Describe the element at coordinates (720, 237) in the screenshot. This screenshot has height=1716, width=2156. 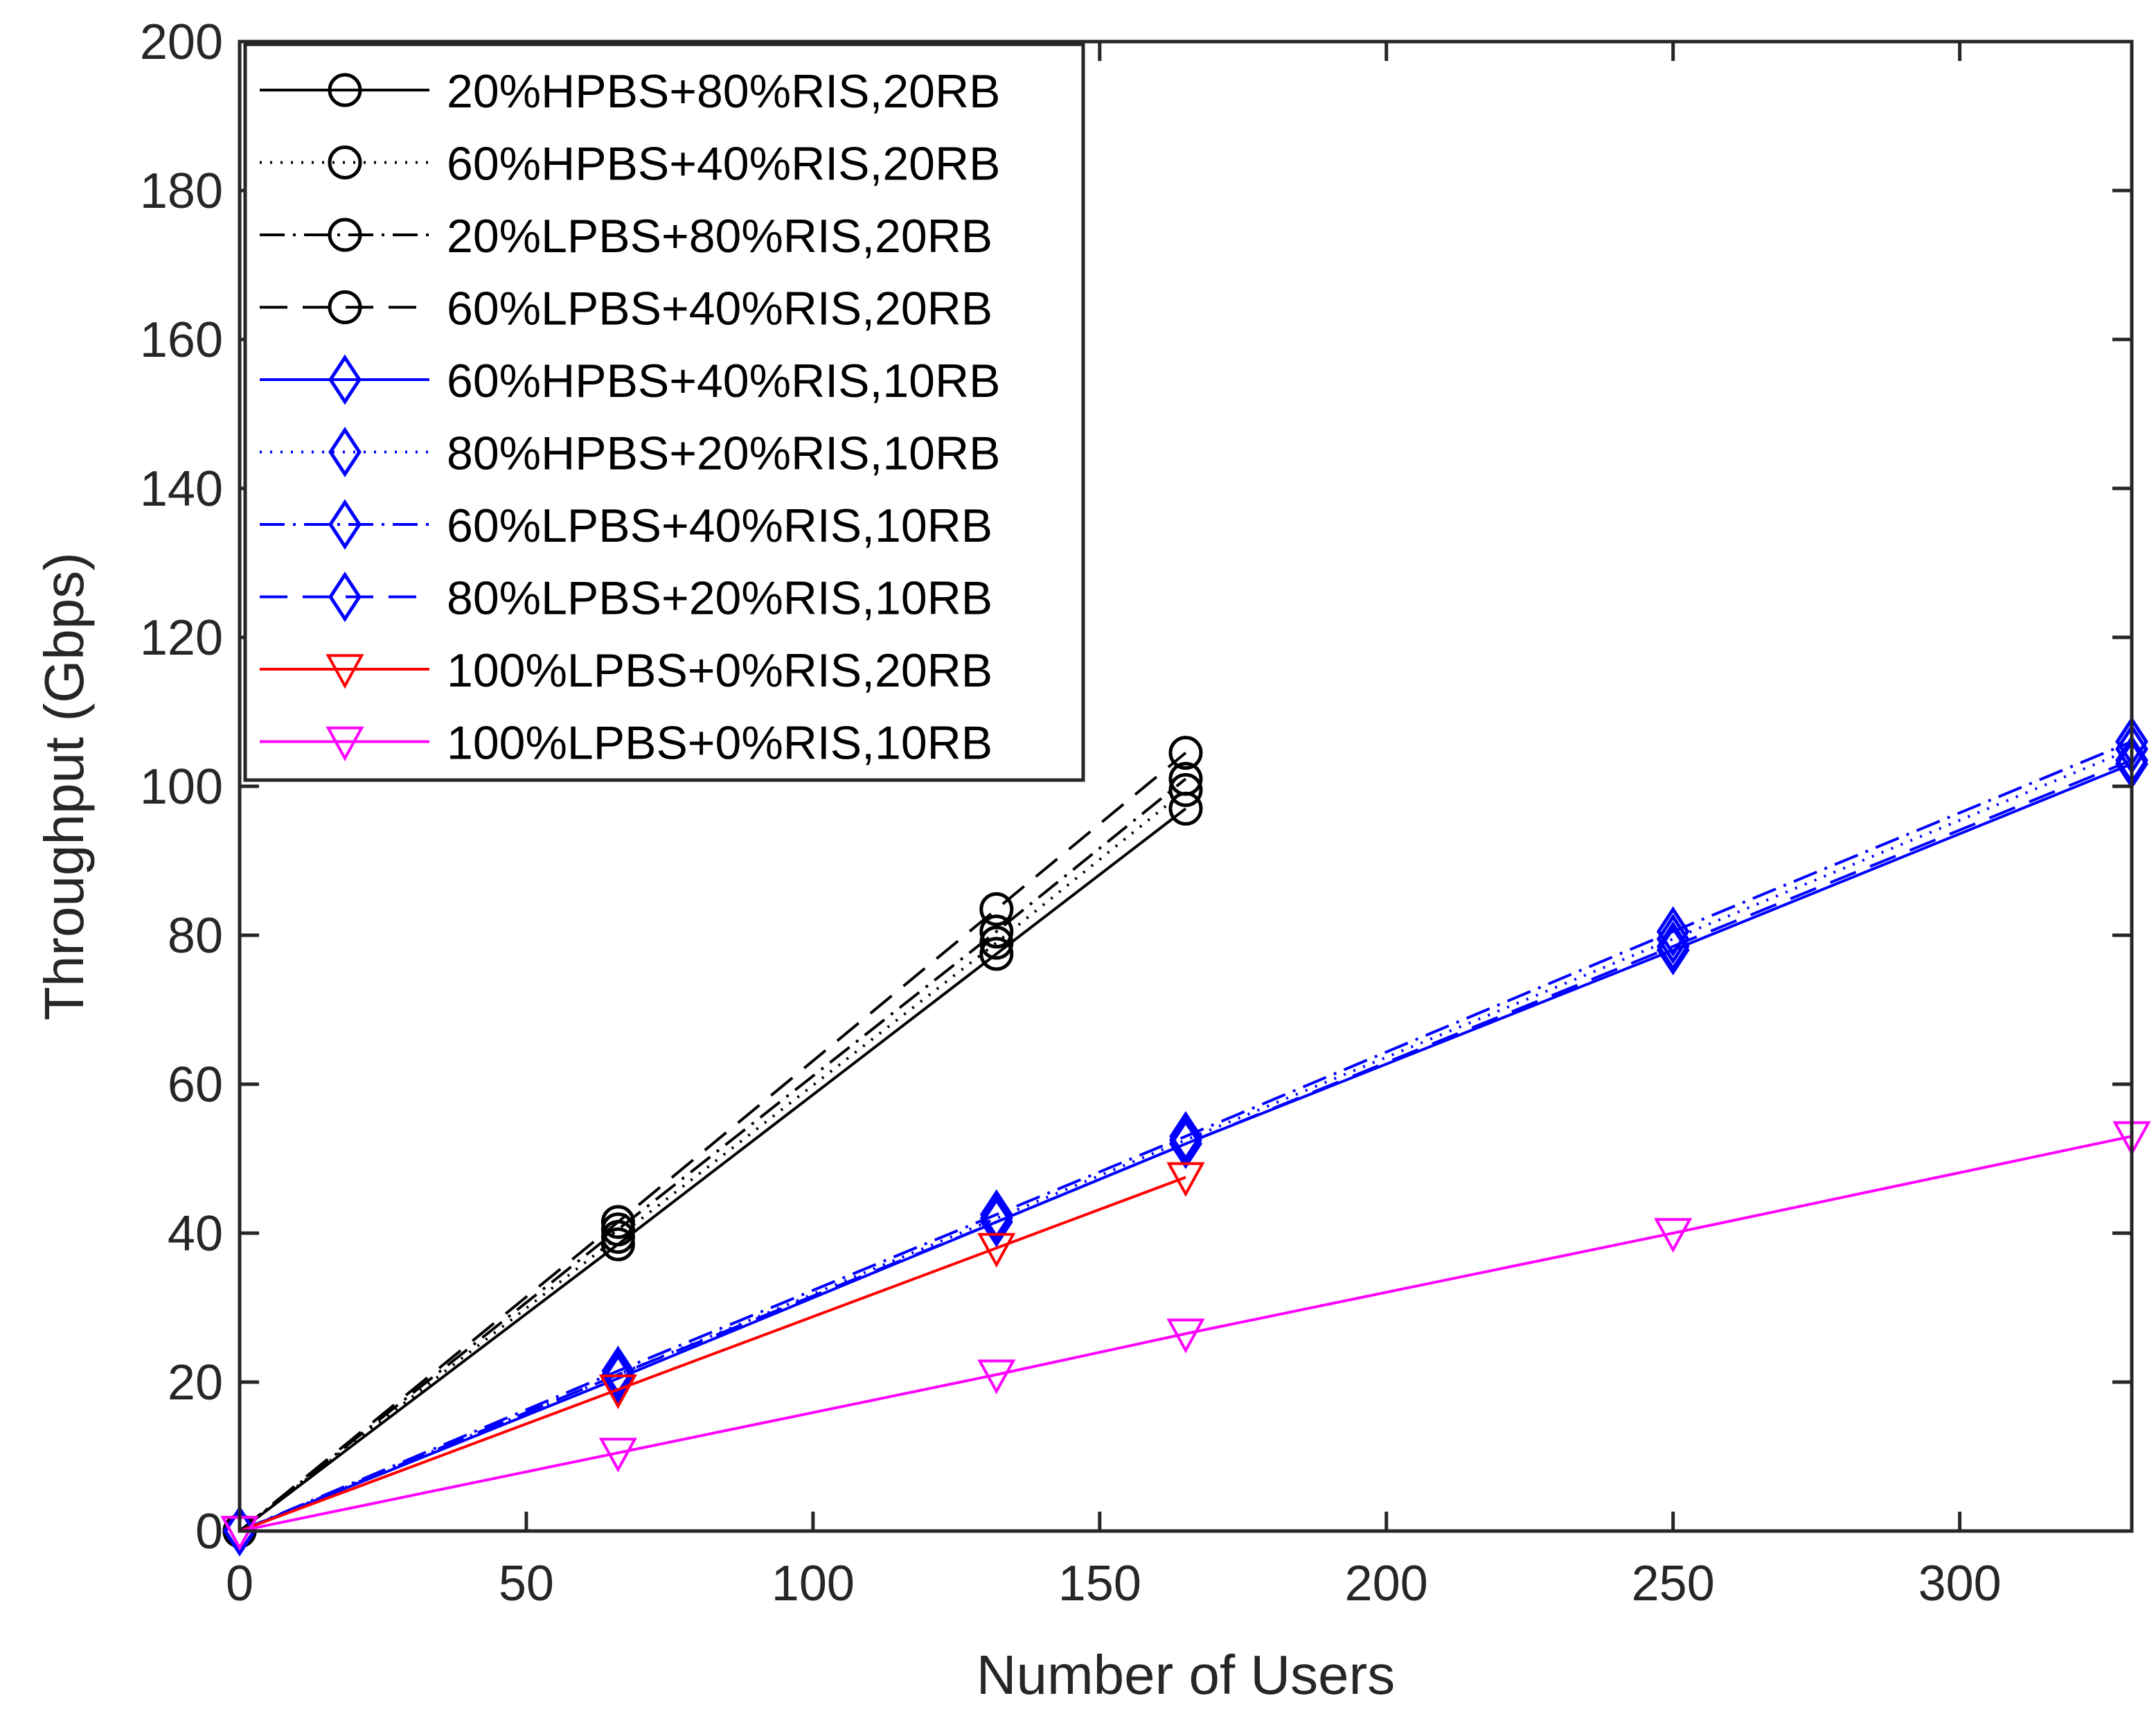
I see `legend-label: 20%LPBS+80%RIS,20RB` at that location.